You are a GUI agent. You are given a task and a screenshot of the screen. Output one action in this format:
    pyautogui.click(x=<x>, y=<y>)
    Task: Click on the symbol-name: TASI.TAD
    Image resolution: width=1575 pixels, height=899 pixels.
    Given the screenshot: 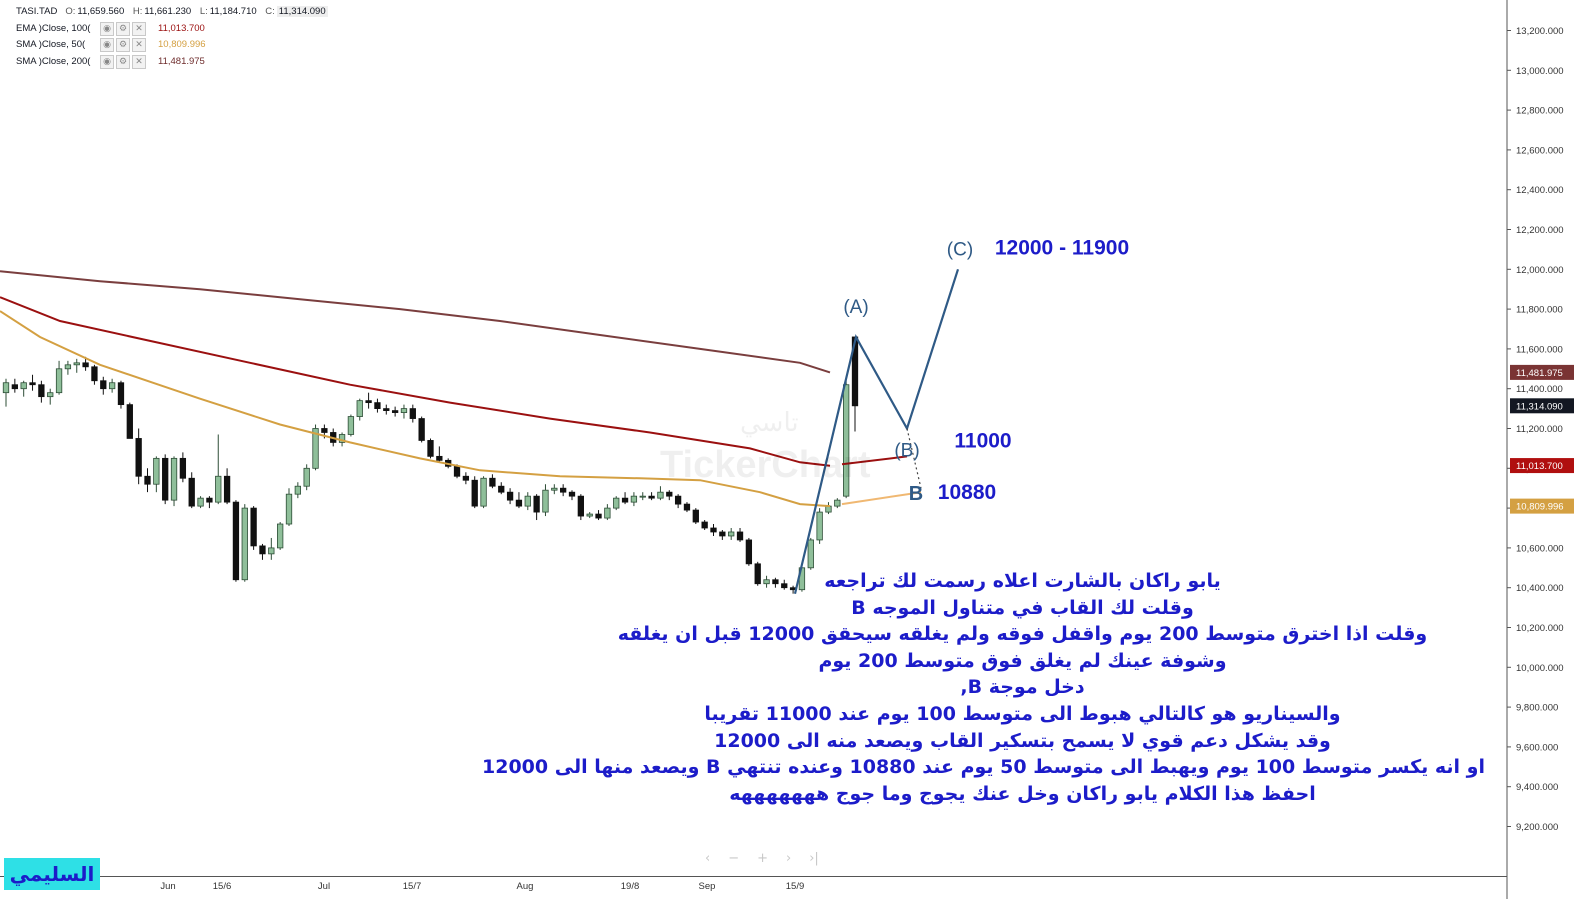 What is the action you would take?
    pyautogui.click(x=37, y=11)
    